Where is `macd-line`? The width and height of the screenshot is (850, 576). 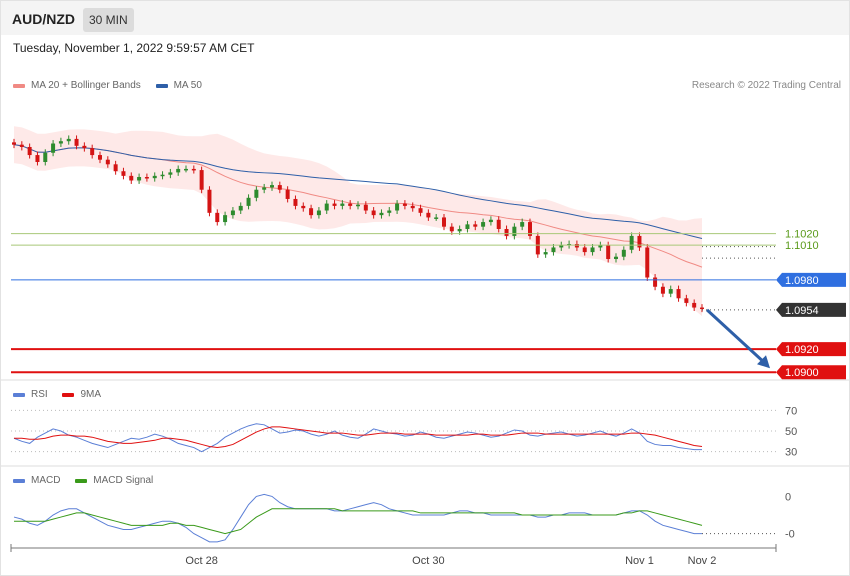
macd-line is located at coordinates (357, 518).